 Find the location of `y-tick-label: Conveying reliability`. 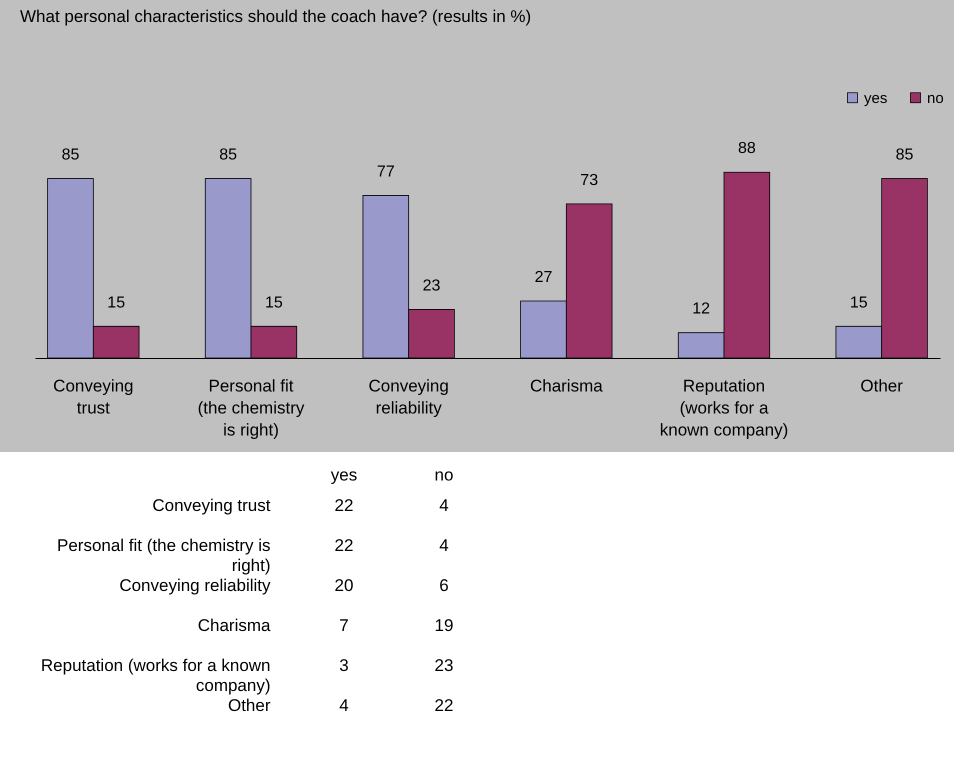

y-tick-label: Conveying reliability is located at coordinates (195, 585).